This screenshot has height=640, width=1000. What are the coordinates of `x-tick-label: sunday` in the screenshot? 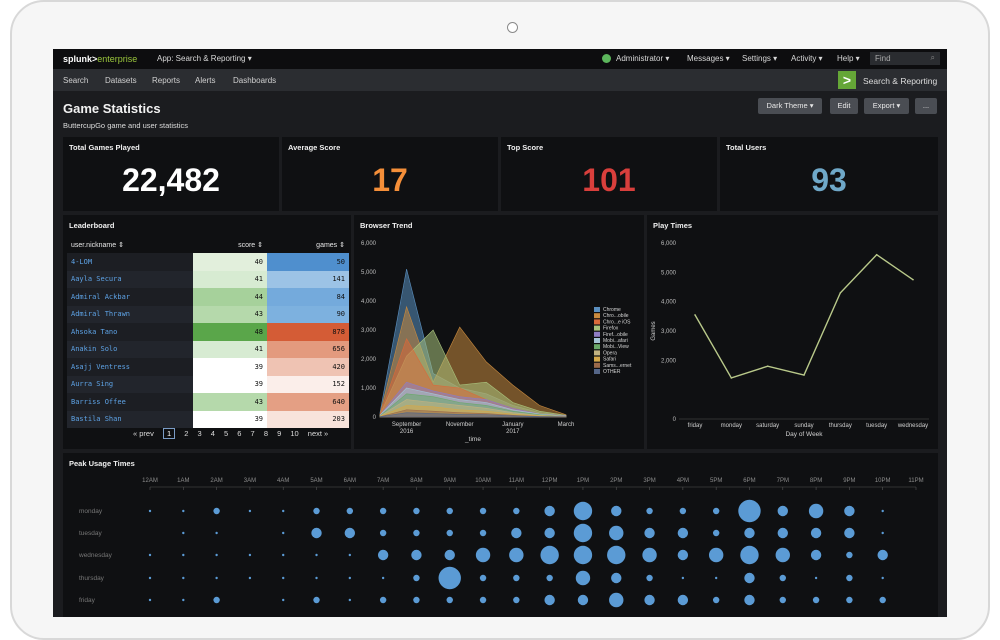 It's located at (803, 426).